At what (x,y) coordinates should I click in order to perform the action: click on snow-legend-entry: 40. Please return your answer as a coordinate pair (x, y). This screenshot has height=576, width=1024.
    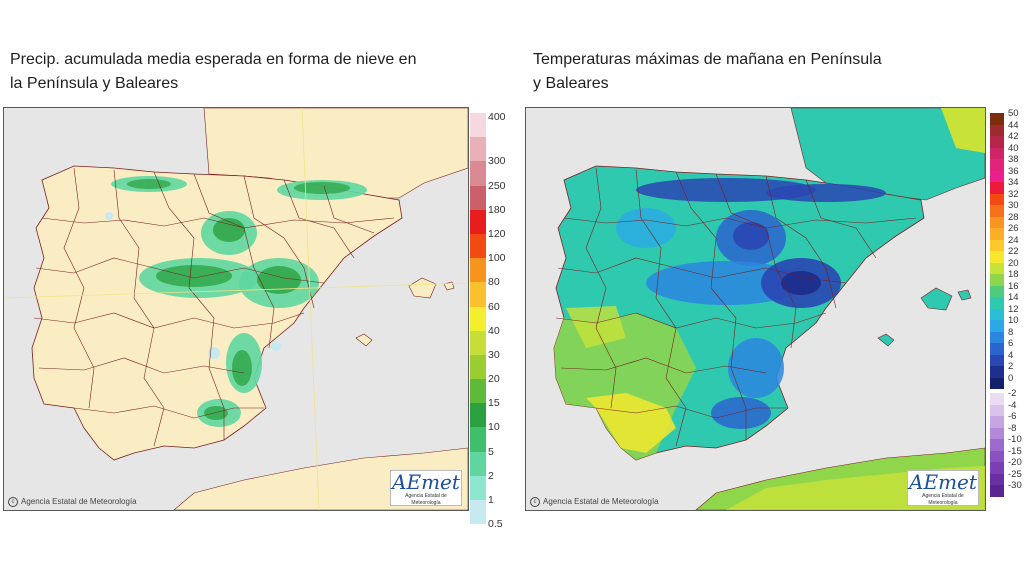
    Looking at the image, I should click on (494, 321).